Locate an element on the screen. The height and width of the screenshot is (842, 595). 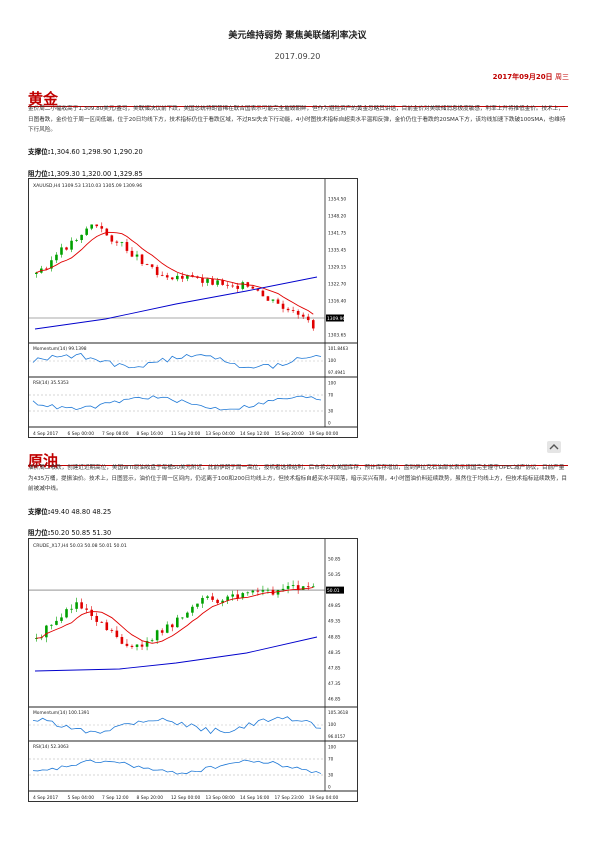
momentum-line is located at coordinates (177, 361).